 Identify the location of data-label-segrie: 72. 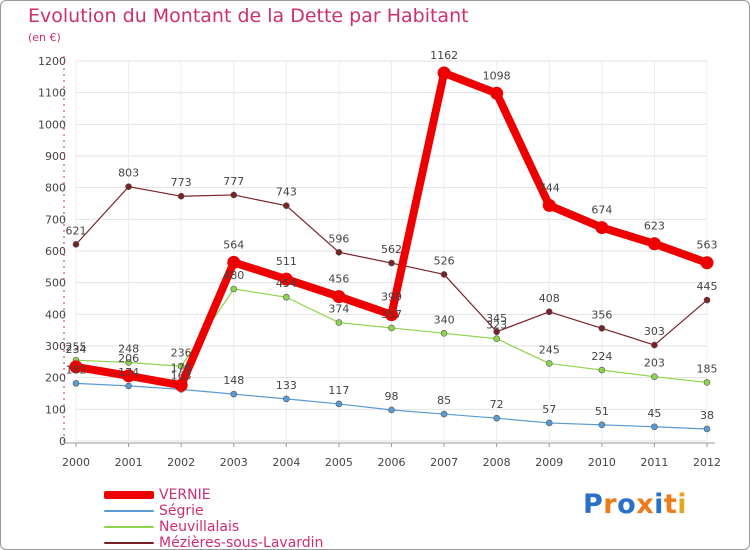
(497, 404).